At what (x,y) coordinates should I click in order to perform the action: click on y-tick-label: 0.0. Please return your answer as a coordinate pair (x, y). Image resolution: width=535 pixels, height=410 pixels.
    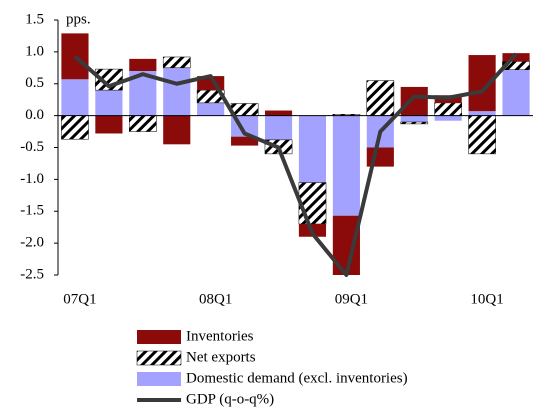
    Looking at the image, I should click on (34, 115).